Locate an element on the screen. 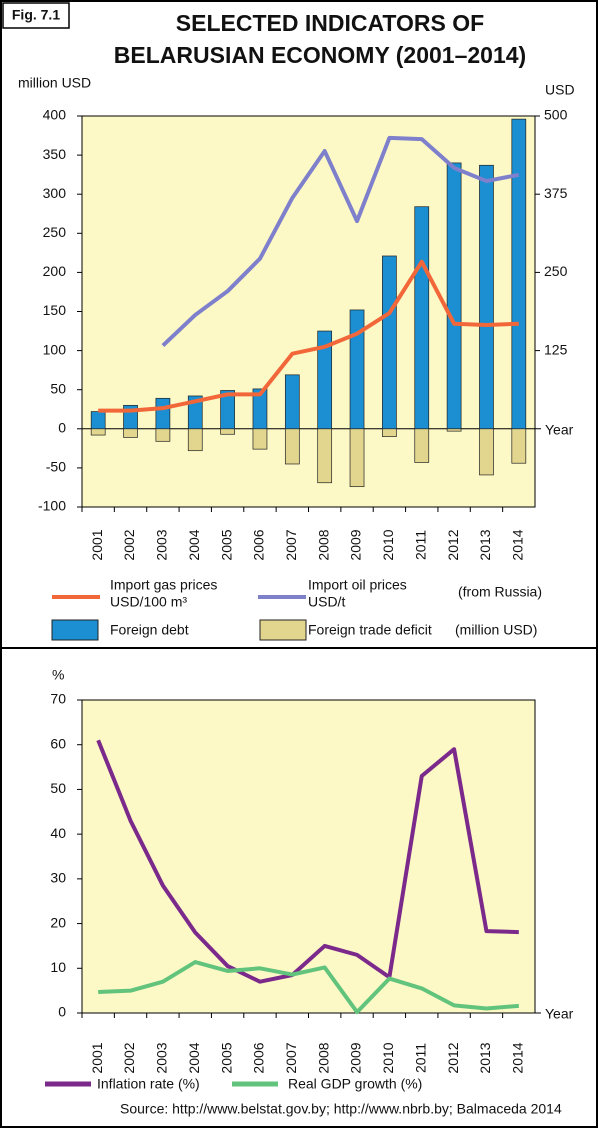 This screenshot has width=598, height=1128. title-line: BELARUSIAN ECONOMY (2001–2014) is located at coordinates (320, 55).